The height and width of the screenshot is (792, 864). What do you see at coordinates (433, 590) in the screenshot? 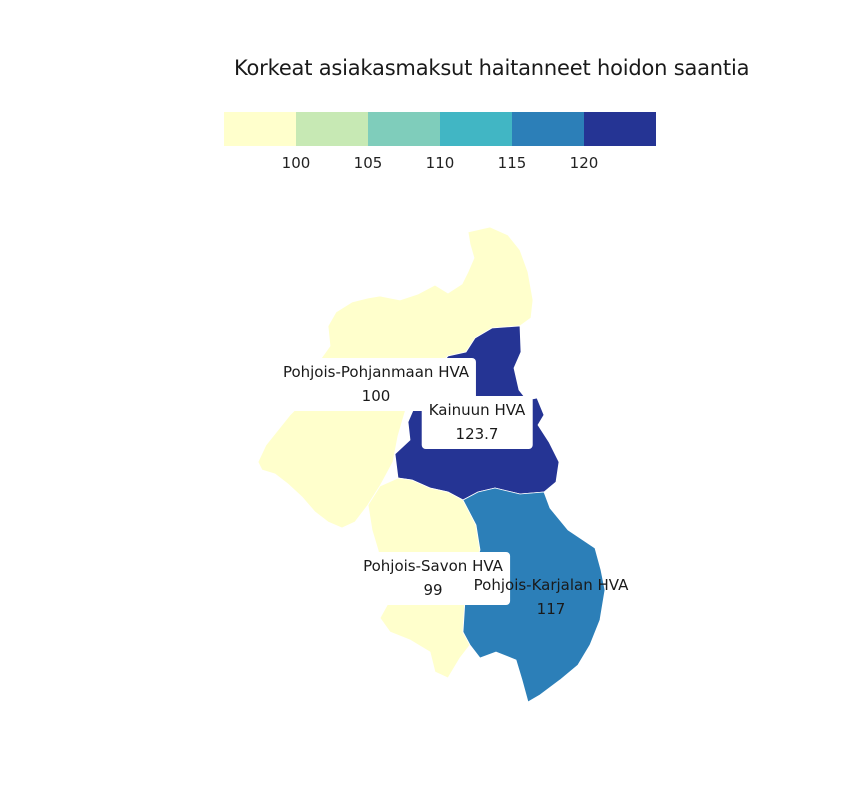
I see `region-value: 99` at bounding box center [433, 590].